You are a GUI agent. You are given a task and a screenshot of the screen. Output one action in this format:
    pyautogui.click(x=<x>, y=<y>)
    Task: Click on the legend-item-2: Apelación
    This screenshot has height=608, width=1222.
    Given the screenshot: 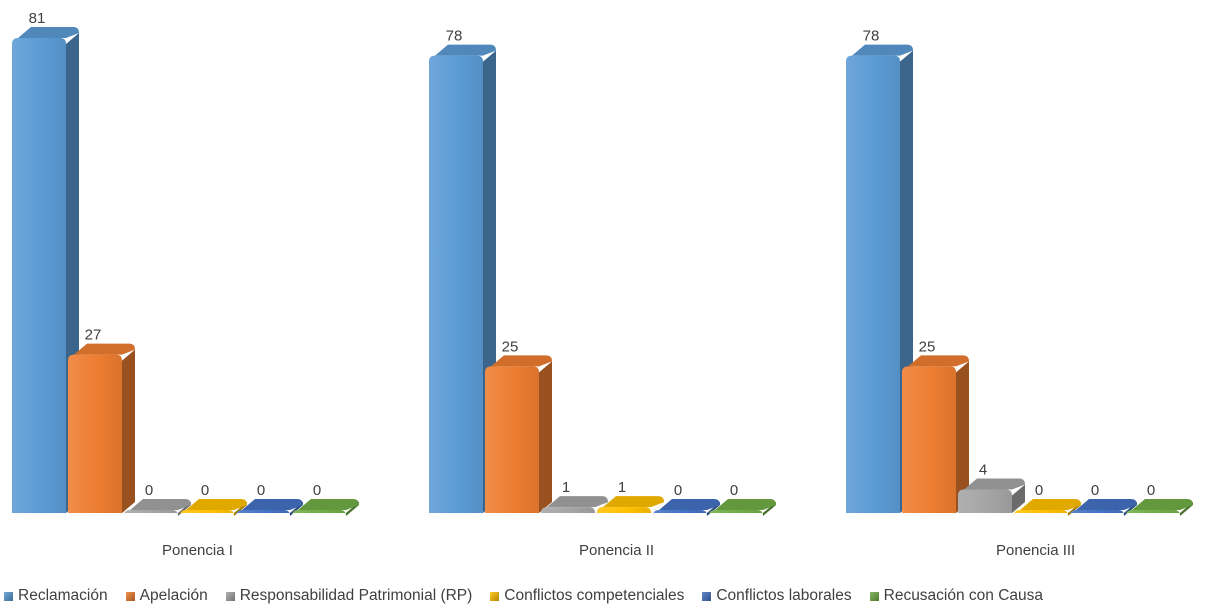 What is the action you would take?
    pyautogui.click(x=166, y=596)
    